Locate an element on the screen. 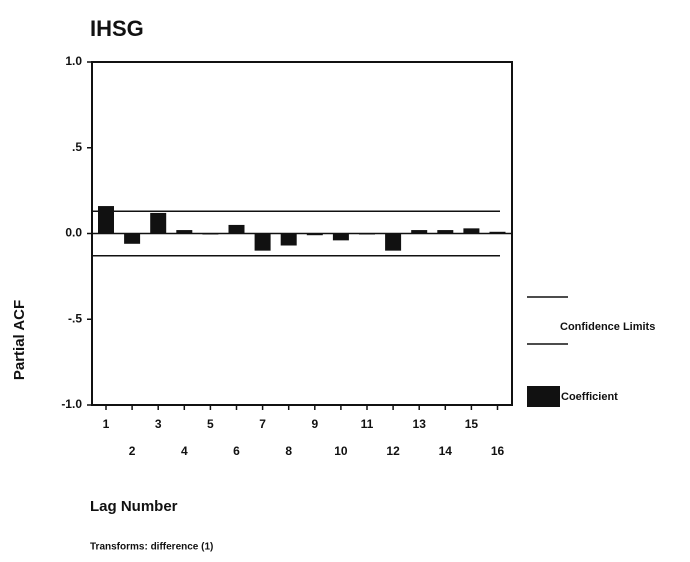  y-tick-label: .5 is located at coordinates (77, 147).